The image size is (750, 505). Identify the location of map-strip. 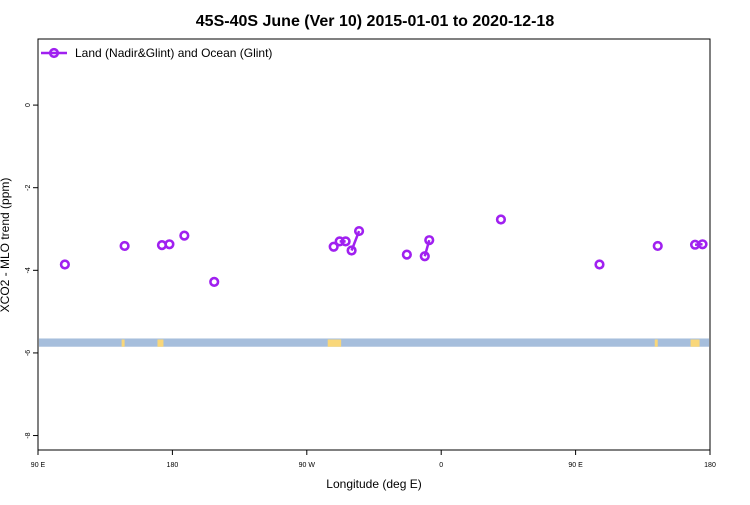
(374, 342).